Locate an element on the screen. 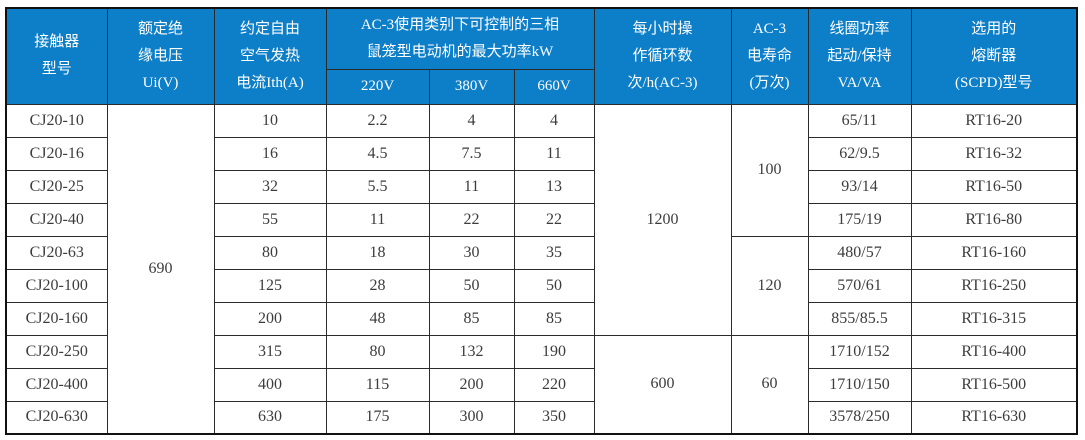 This screenshot has height=440, width=1085. model-cell: CJ20-25 is located at coordinates (56, 186).